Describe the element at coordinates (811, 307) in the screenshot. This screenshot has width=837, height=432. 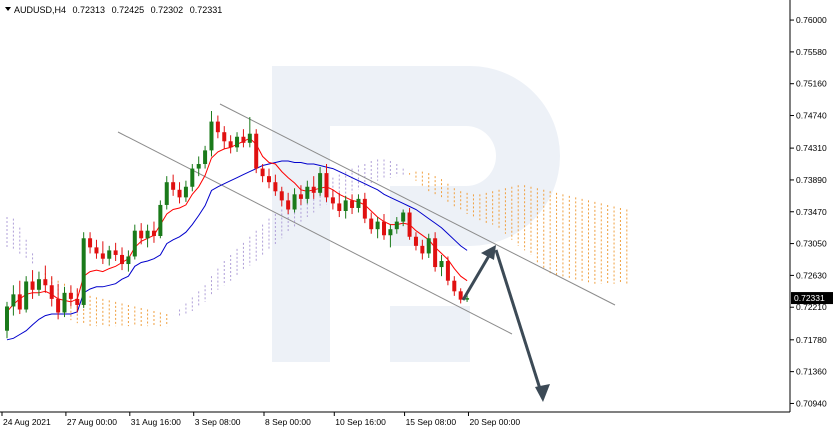
I see `y-tick-label: 0.72210` at that location.